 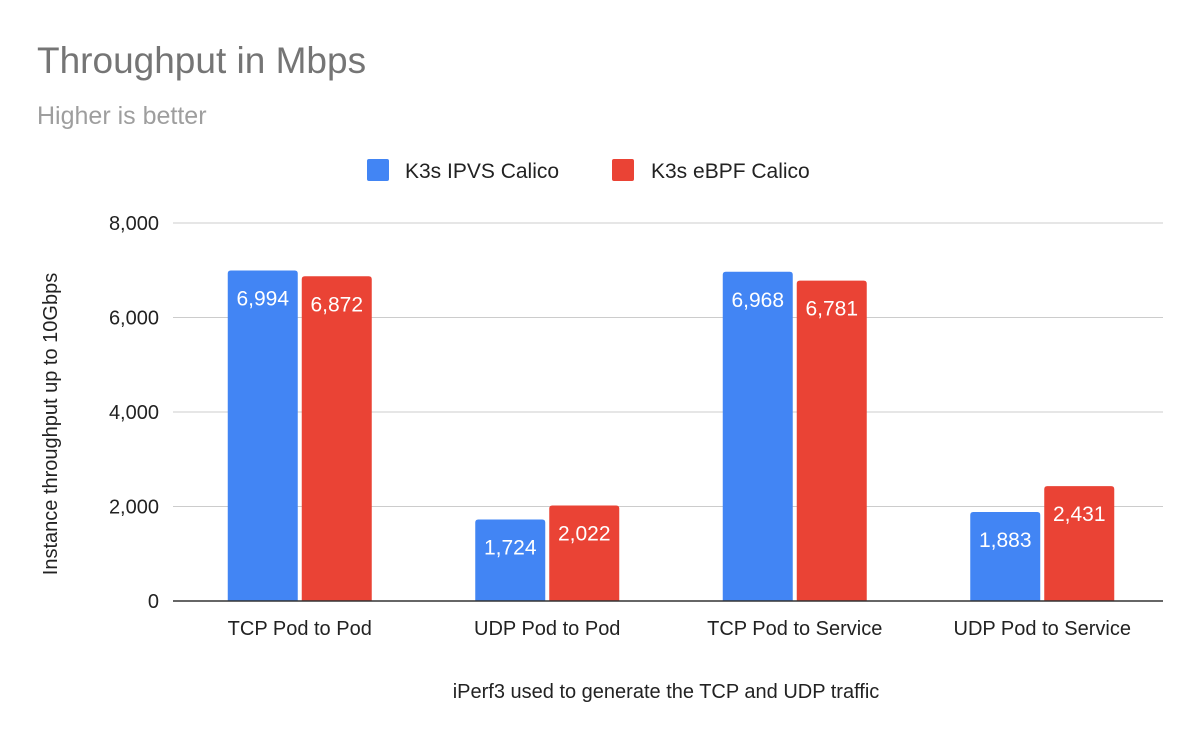 I want to click on legend-label: K3s IPVS Calico, so click(x=482, y=171).